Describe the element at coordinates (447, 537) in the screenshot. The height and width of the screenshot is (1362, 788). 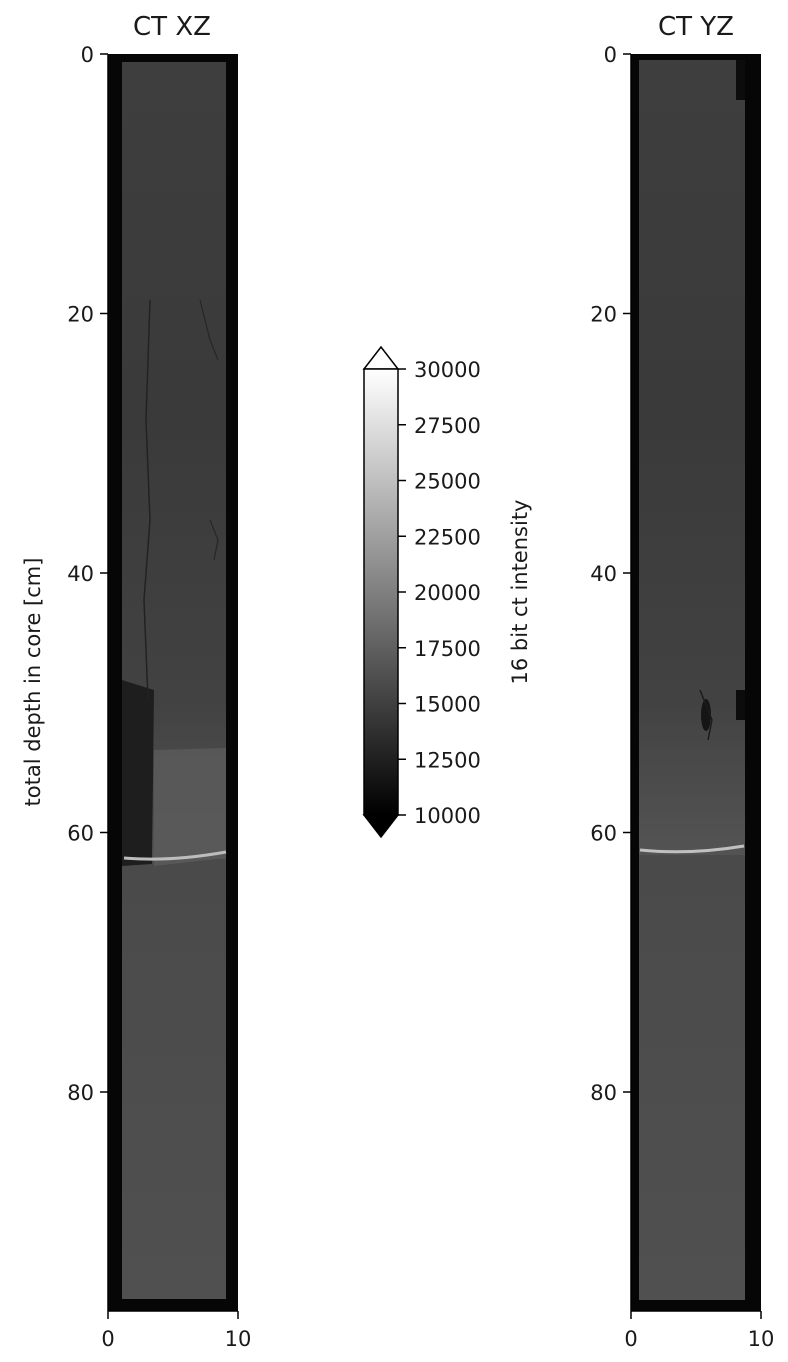
I see `colorbar-tick-label: 22500` at that location.